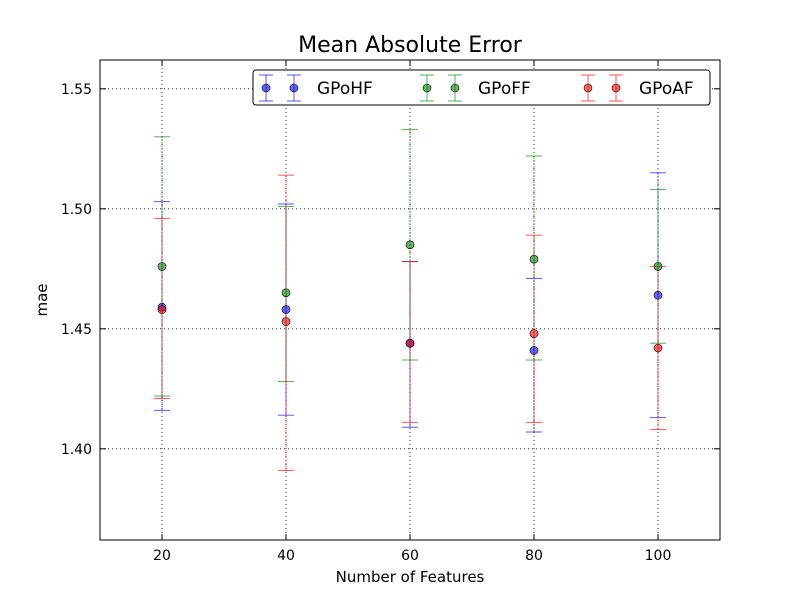  Describe the element at coordinates (76, 210) in the screenshot. I see `y-tick-label: 1.50` at that location.